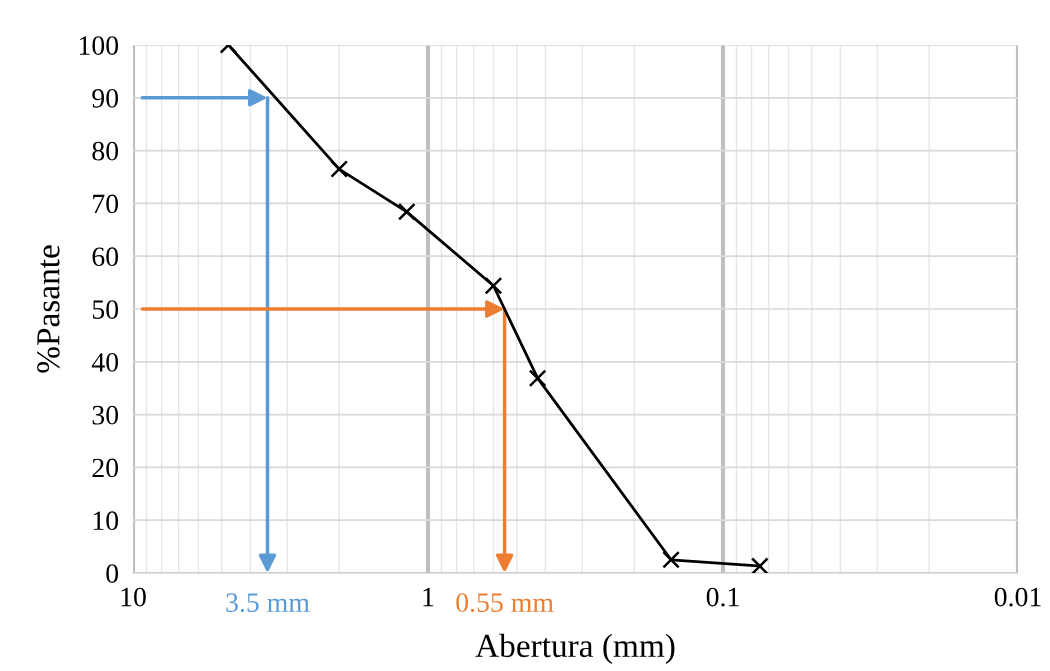 This screenshot has width=1050, height=671. Describe the element at coordinates (105, 415) in the screenshot. I see `y-tick-label: 30` at that location.